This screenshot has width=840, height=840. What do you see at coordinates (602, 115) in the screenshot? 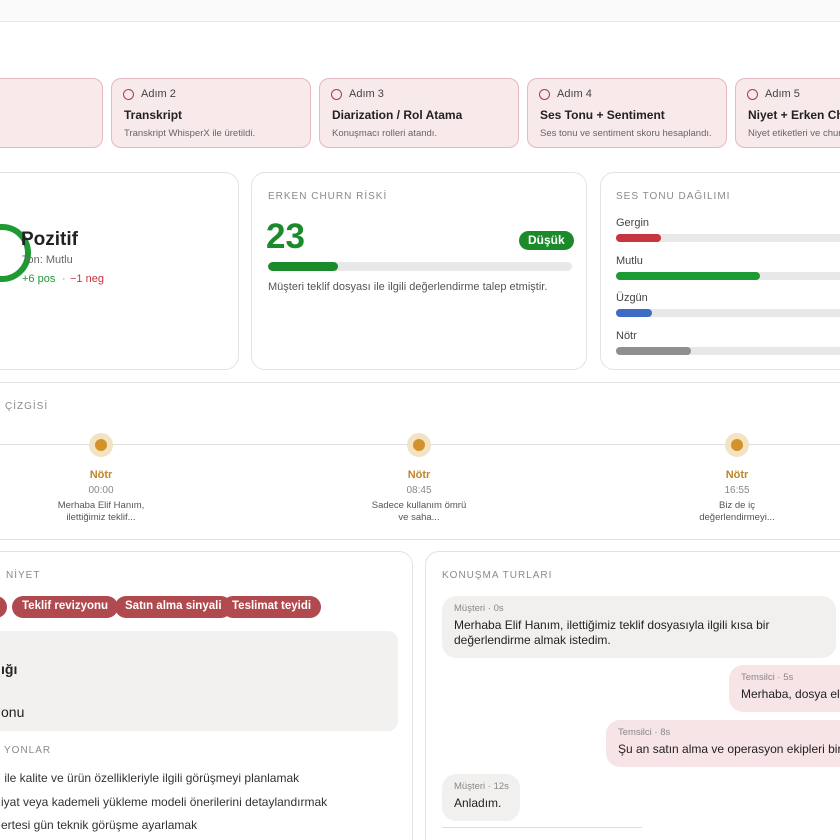
I see `step-title: Ses Tonu + Sentiment` at bounding box center [602, 115].